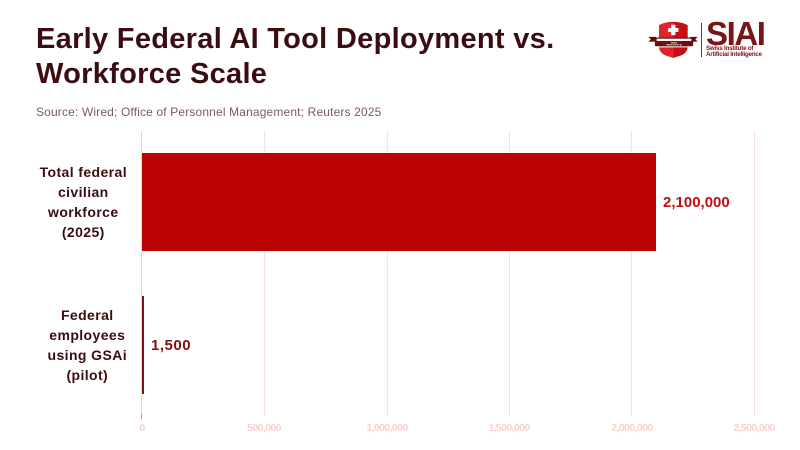 Image resolution: width=800 pixels, height=450 pixels. I want to click on svg-text: INSTITUTE OF AI, so click(674, 45).